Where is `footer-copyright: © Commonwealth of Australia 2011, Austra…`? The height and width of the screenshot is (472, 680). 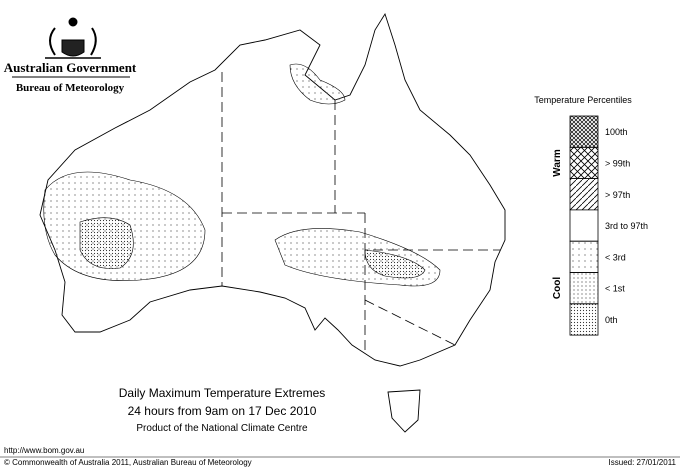 footer-copyright: © Commonwealth of Australia 2011, Austra… is located at coordinates (128, 462).